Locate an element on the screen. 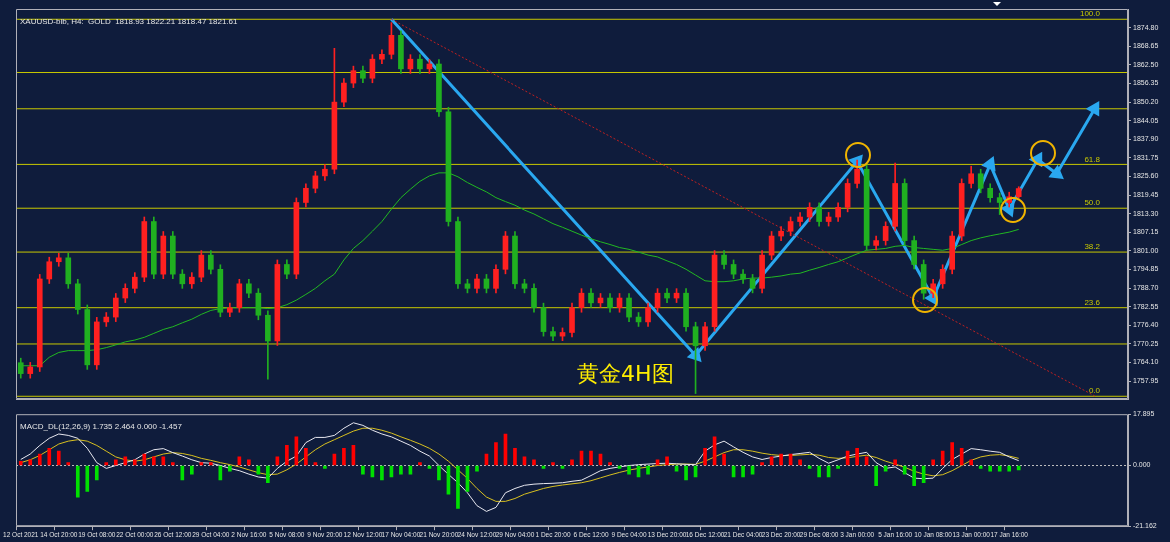  text: MACD_DL(12,26,9) 1.735 2.464 0.000 -1.457 is located at coordinates (101, 427).